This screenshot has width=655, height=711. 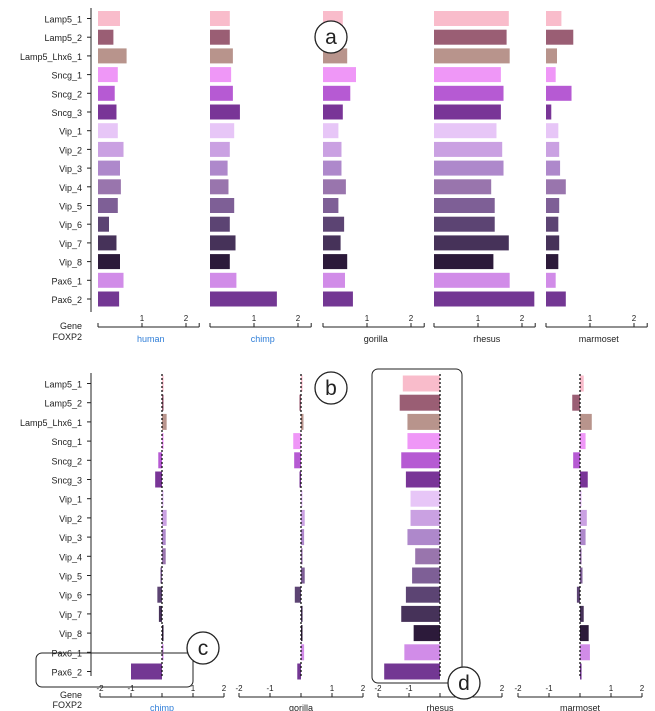 I want to click on panel-b-row-label-vip-1: Vip_1, so click(x=70, y=500).